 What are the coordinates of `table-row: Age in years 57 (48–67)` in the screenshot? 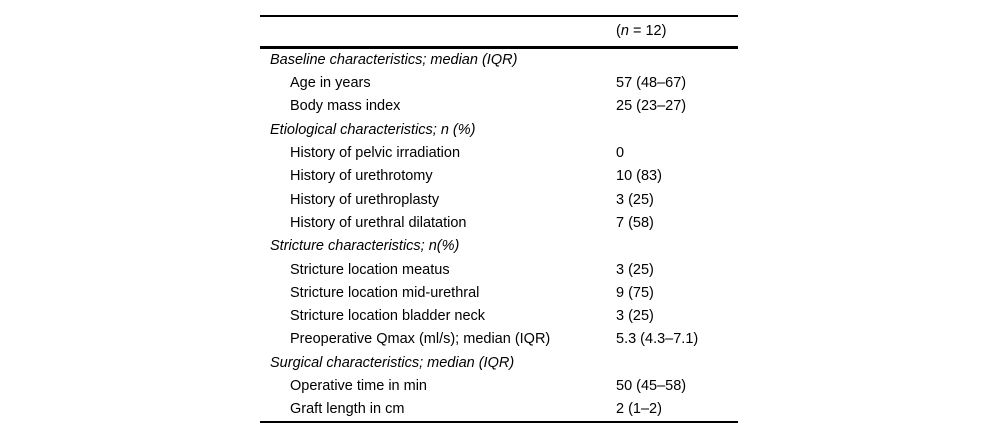 It's located at (499, 83).